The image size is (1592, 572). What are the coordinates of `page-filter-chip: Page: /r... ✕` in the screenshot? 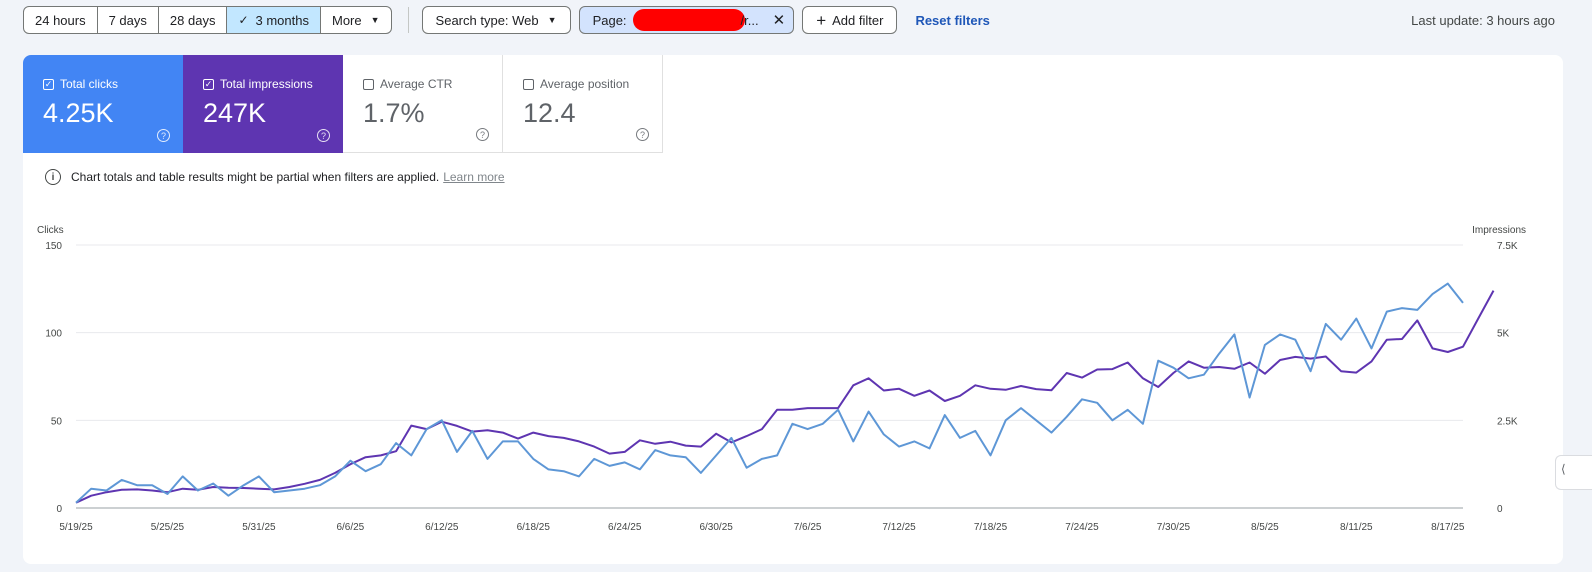 It's located at (686, 20).